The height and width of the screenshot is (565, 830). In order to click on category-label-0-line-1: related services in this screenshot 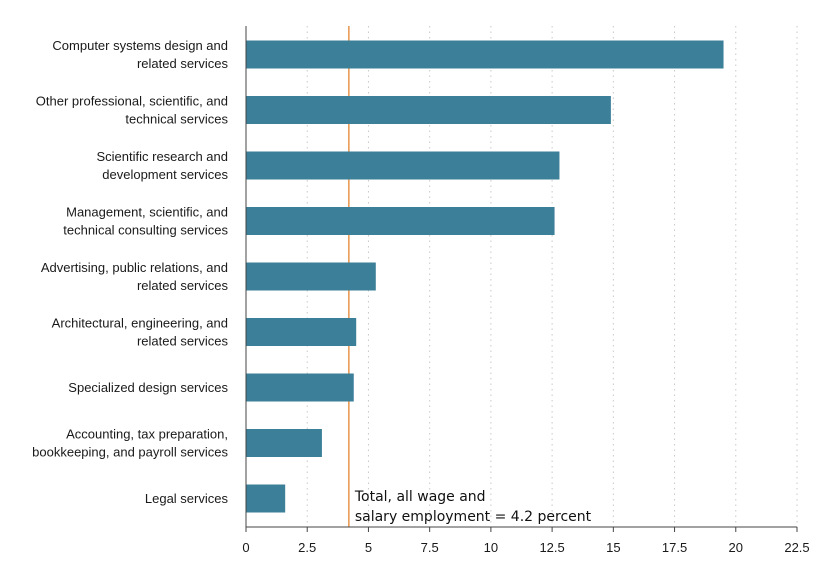, I will do `click(183, 63)`.